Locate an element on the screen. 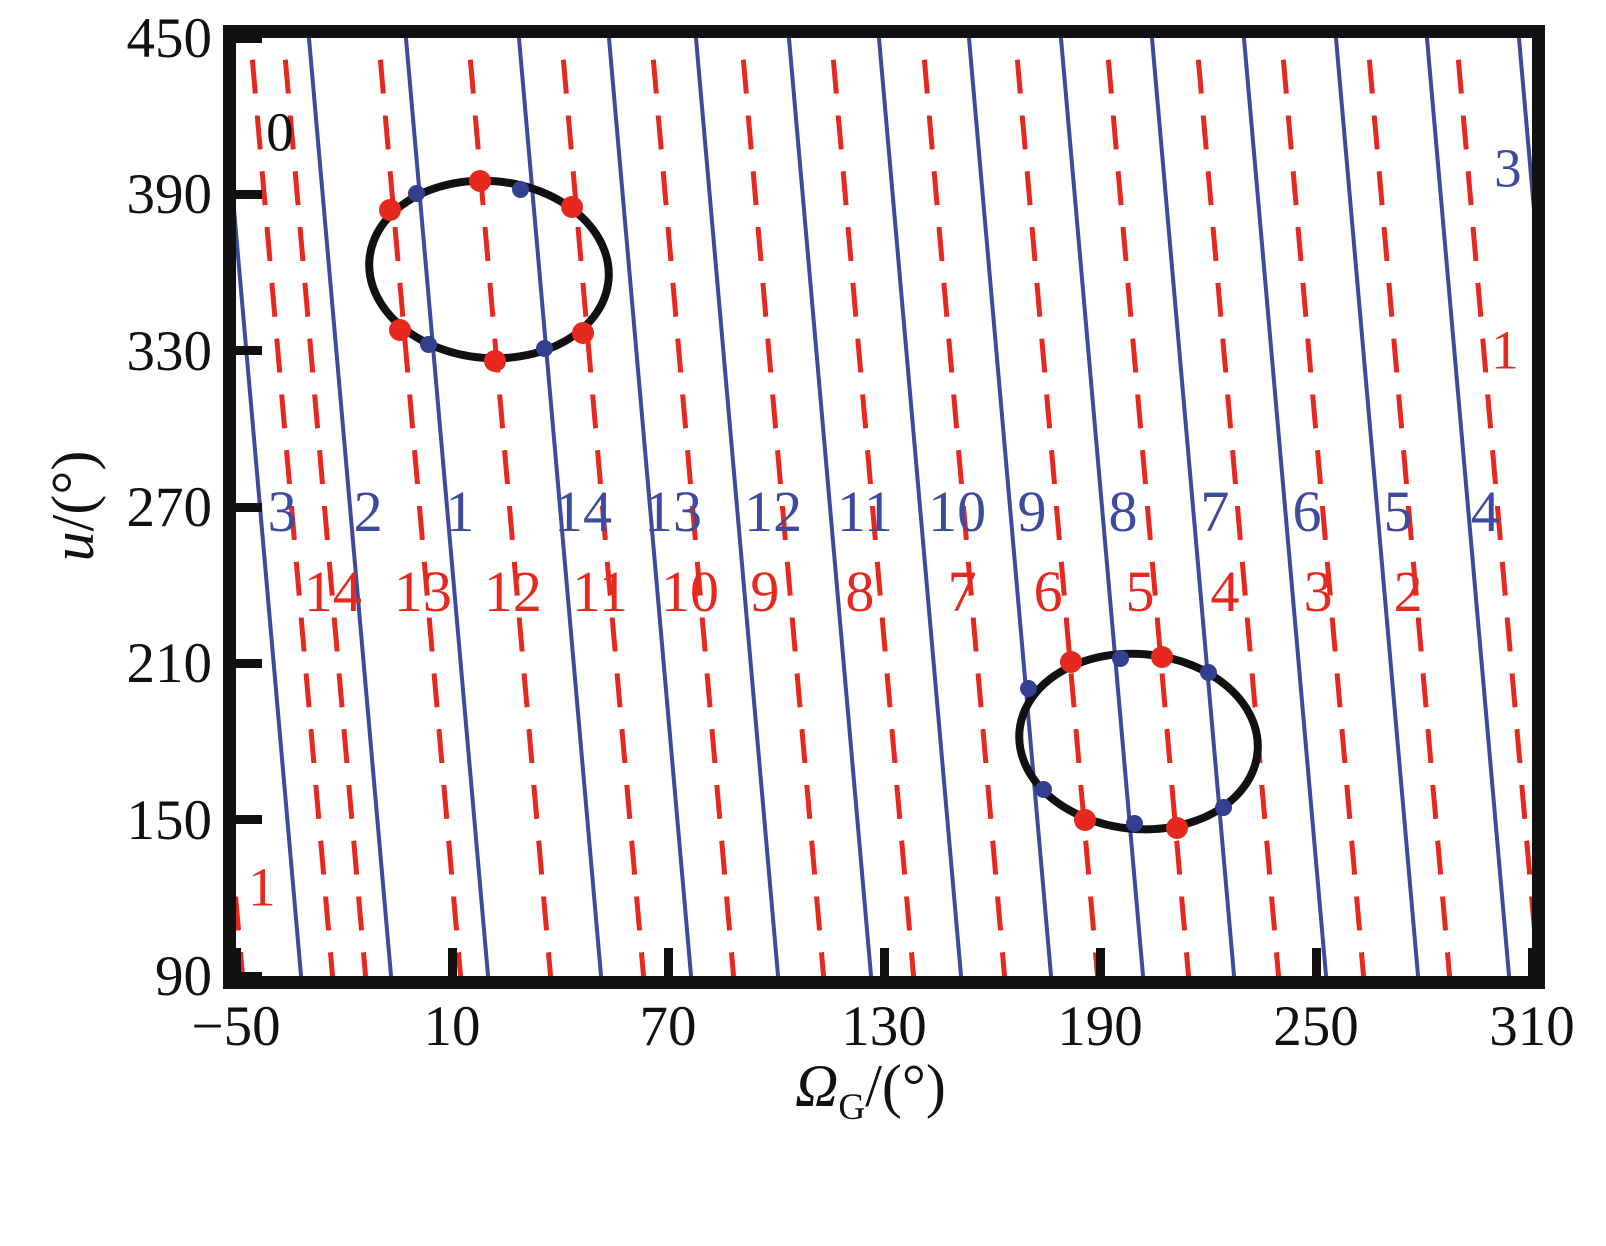 This screenshot has height=1246, width=1606. x-axis-tick-label: 310 is located at coordinates (1532, 1026).